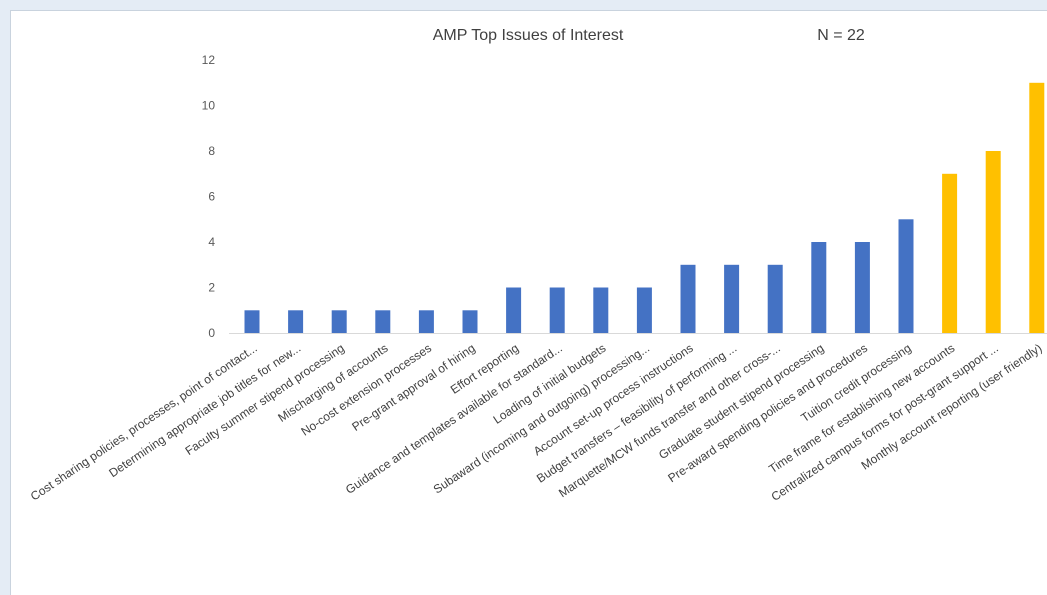  What do you see at coordinates (211, 151) in the screenshot?
I see `y-tick-label: 8` at bounding box center [211, 151].